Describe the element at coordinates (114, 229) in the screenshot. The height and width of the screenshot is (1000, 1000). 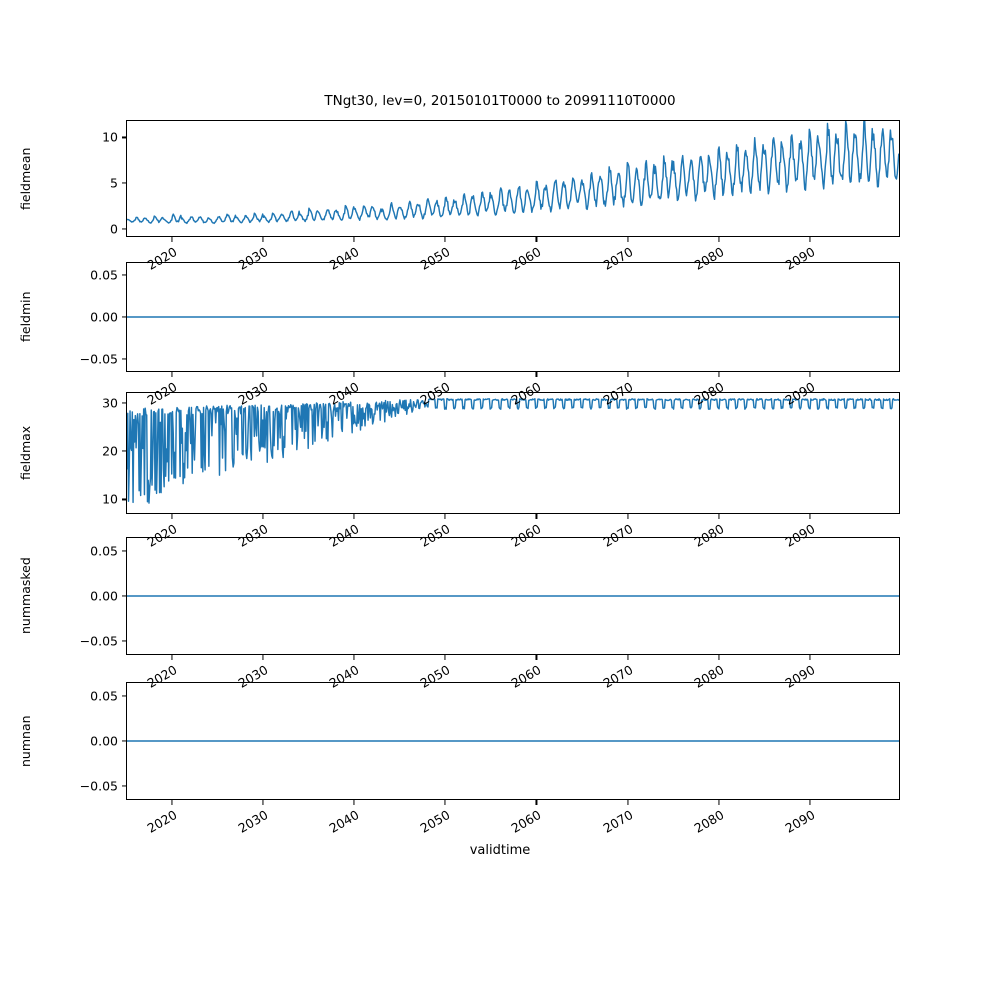
I see `y-tick-label-fieldmean: 0` at that location.